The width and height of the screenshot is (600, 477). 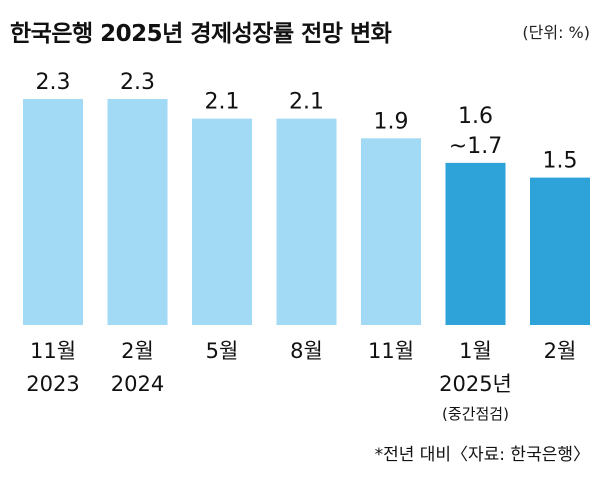 What do you see at coordinates (137, 351) in the screenshot?
I see `category-label-1-0: 2월` at bounding box center [137, 351].